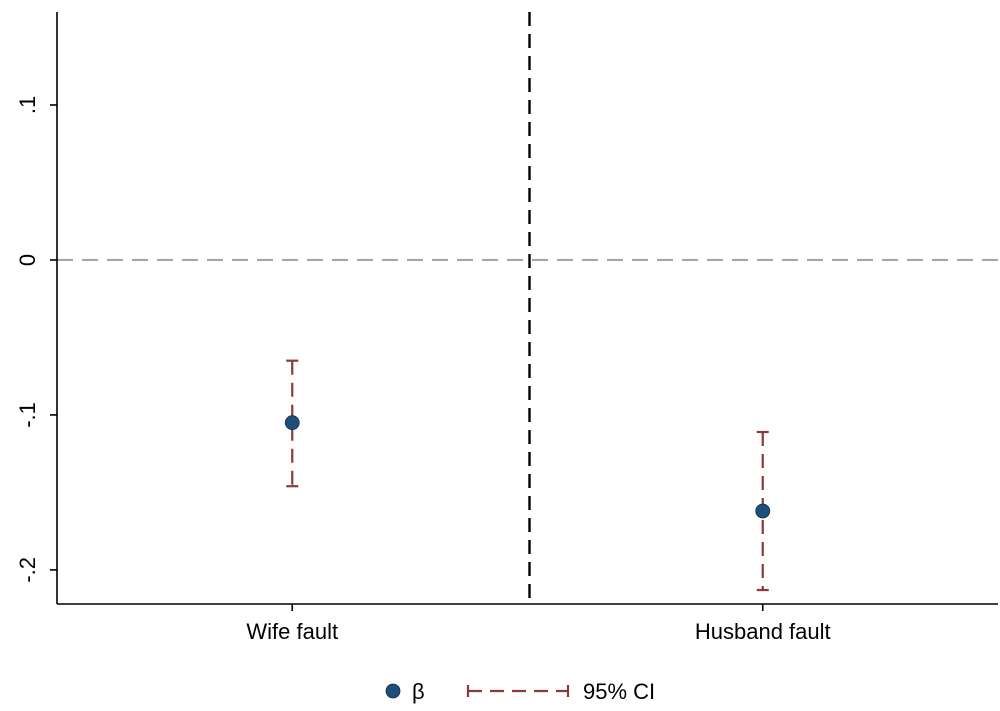  What do you see at coordinates (418, 691) in the screenshot?
I see `legend-estimate-label: β` at bounding box center [418, 691].